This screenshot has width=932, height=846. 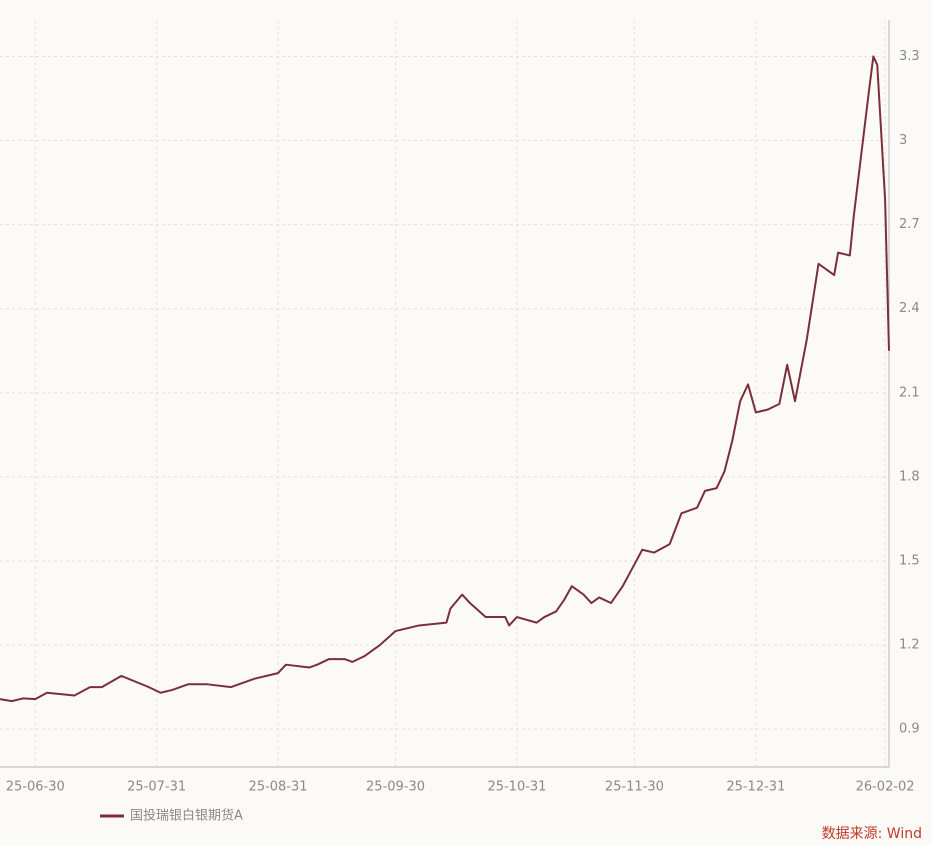 What do you see at coordinates (634, 787) in the screenshot?
I see `x-tick-label: 25-11-30` at bounding box center [634, 787].